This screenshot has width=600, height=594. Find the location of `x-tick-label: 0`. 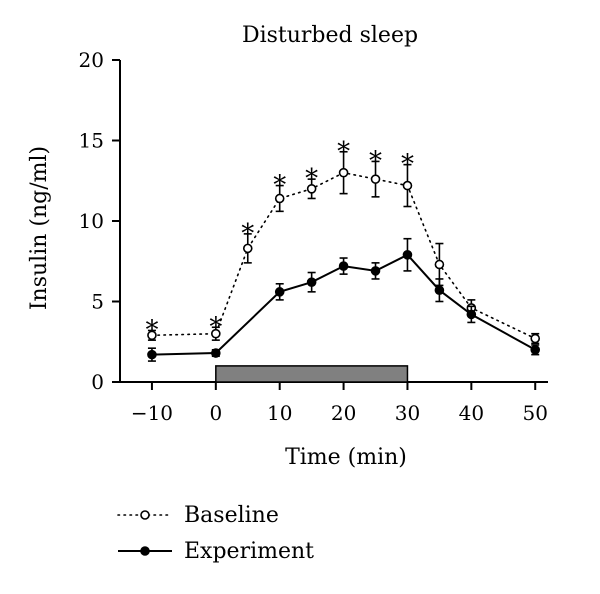

x-tick-label: 0 is located at coordinates (215, 413).